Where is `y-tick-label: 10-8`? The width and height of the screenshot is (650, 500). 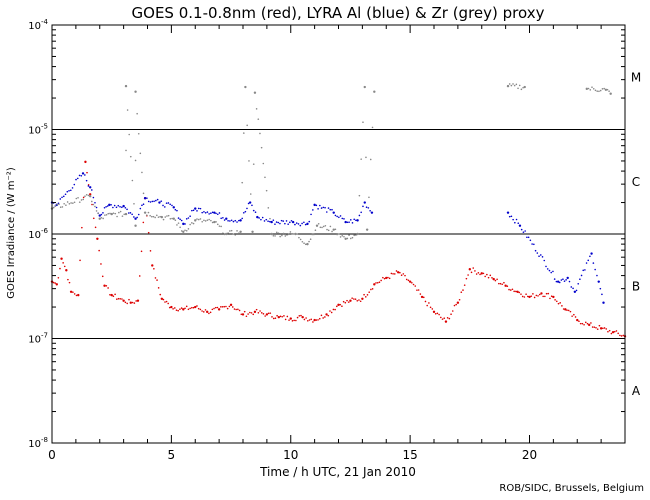 y-tick-label: 10-8 is located at coordinates (38, 443).